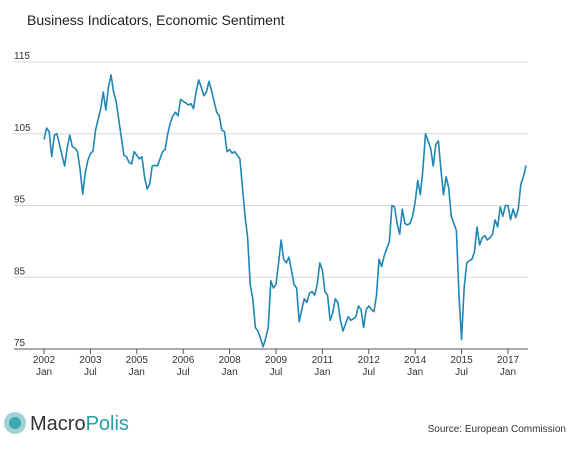 Image resolution: width=570 pixels, height=454 pixels. Describe the element at coordinates (22, 56) in the screenshot. I see `y-tick-label: 115` at that location.